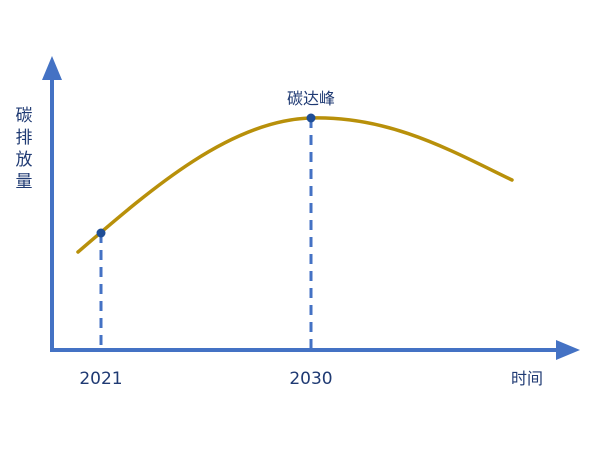 Image resolution: width=600 pixels, height=450 pixels. I want to click on x-axis-arrow, so click(568, 350).